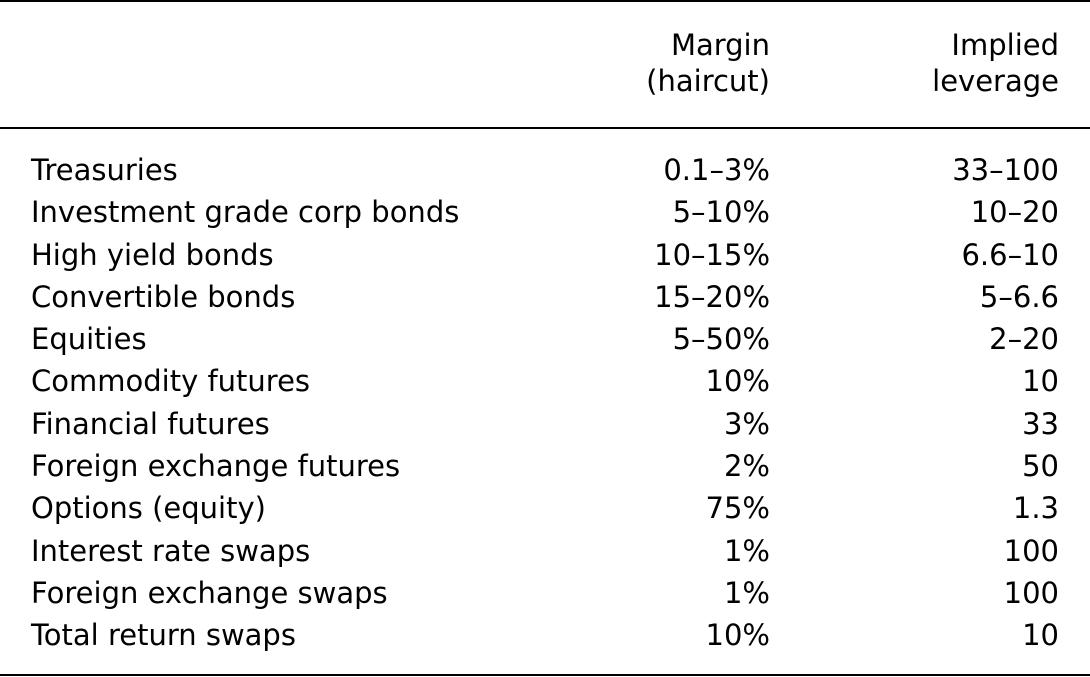 Image resolution: width=1090 pixels, height=677 pixels. I want to click on table-row: Investment grade corp bonds 5–10% 10–20, so click(545, 212).